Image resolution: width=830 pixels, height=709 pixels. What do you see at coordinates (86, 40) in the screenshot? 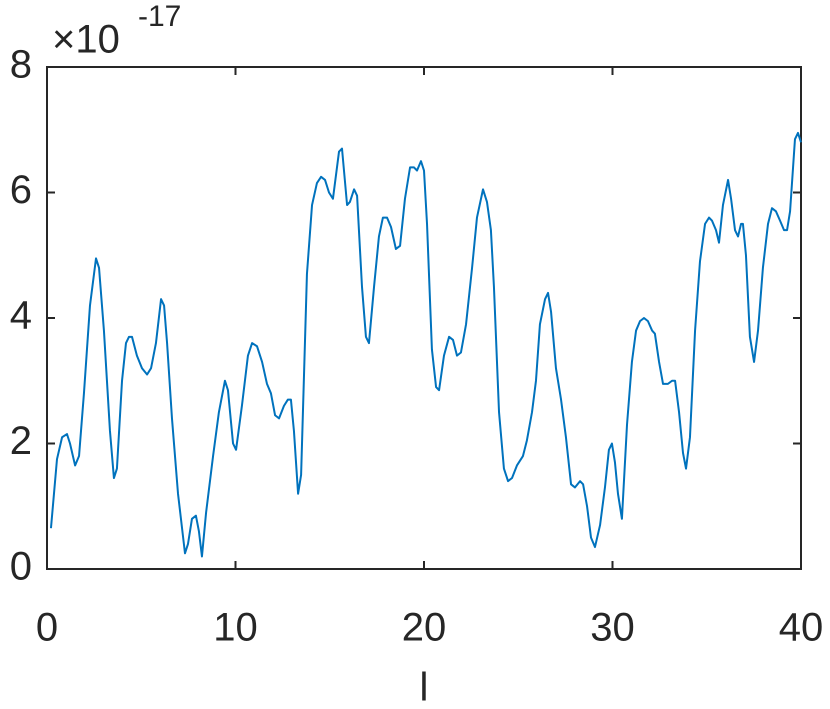
I see `y-exponent-base: ×10` at bounding box center [86, 40].